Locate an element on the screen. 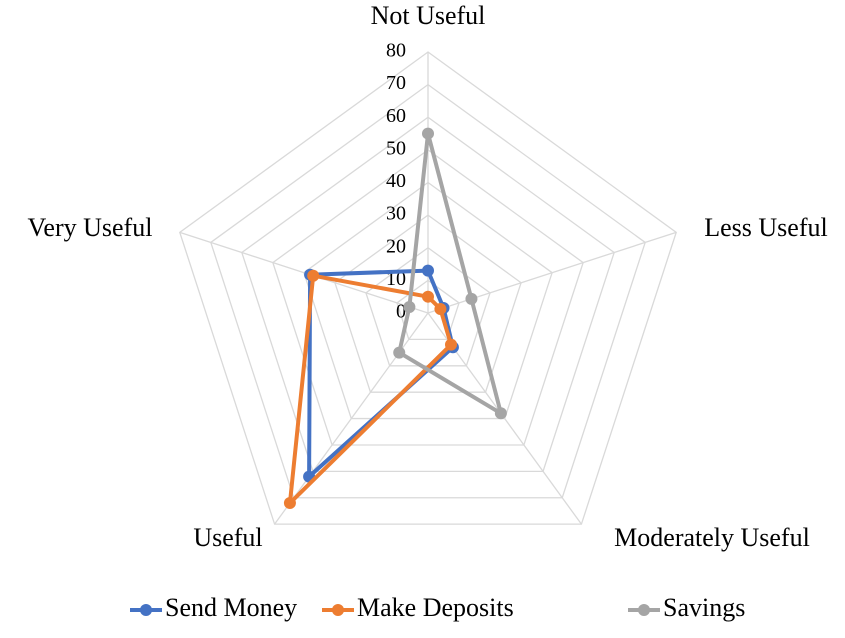  tick-label: 30 is located at coordinates (396, 214).